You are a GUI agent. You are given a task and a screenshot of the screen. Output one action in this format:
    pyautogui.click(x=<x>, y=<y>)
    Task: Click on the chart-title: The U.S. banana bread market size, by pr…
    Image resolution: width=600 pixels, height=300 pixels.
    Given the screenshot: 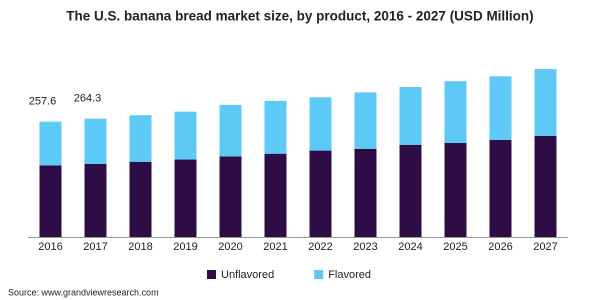 What is the action you would take?
    pyautogui.click(x=299, y=16)
    